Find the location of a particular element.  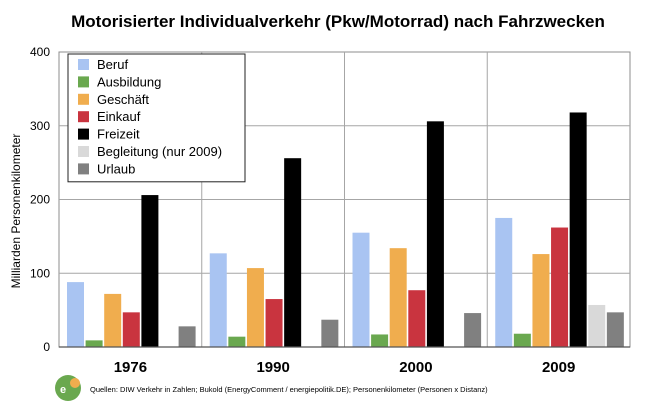

x-tick-label: 2009 is located at coordinates (558, 367).